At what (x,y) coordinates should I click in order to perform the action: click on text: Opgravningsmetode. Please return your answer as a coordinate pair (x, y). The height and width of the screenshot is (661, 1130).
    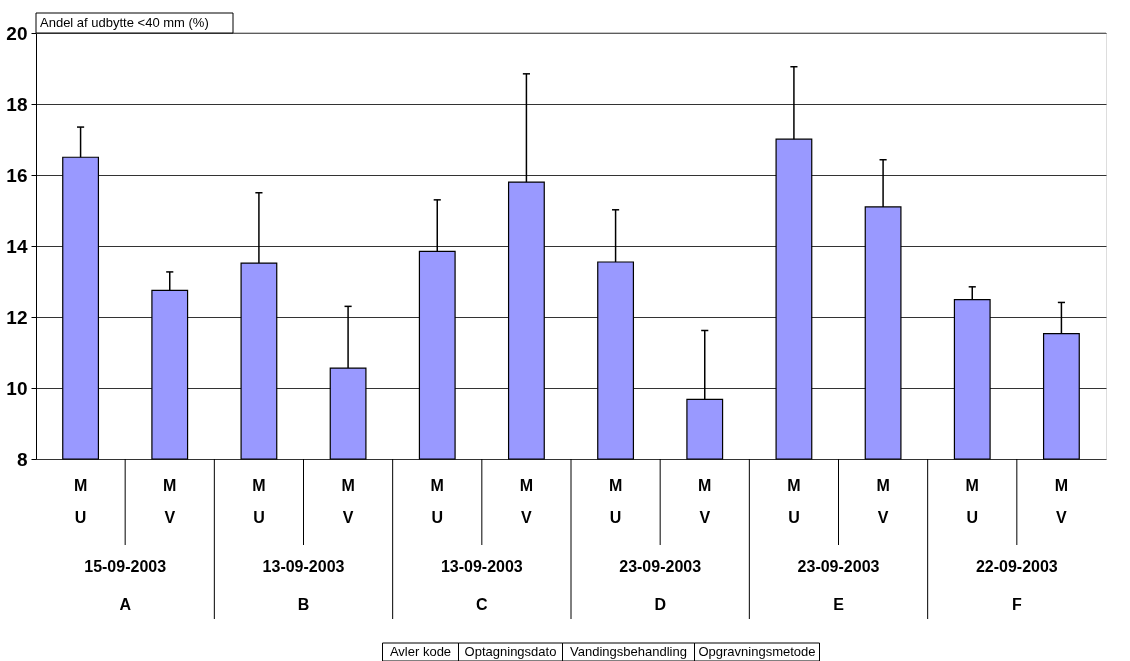
    Looking at the image, I should click on (757, 651).